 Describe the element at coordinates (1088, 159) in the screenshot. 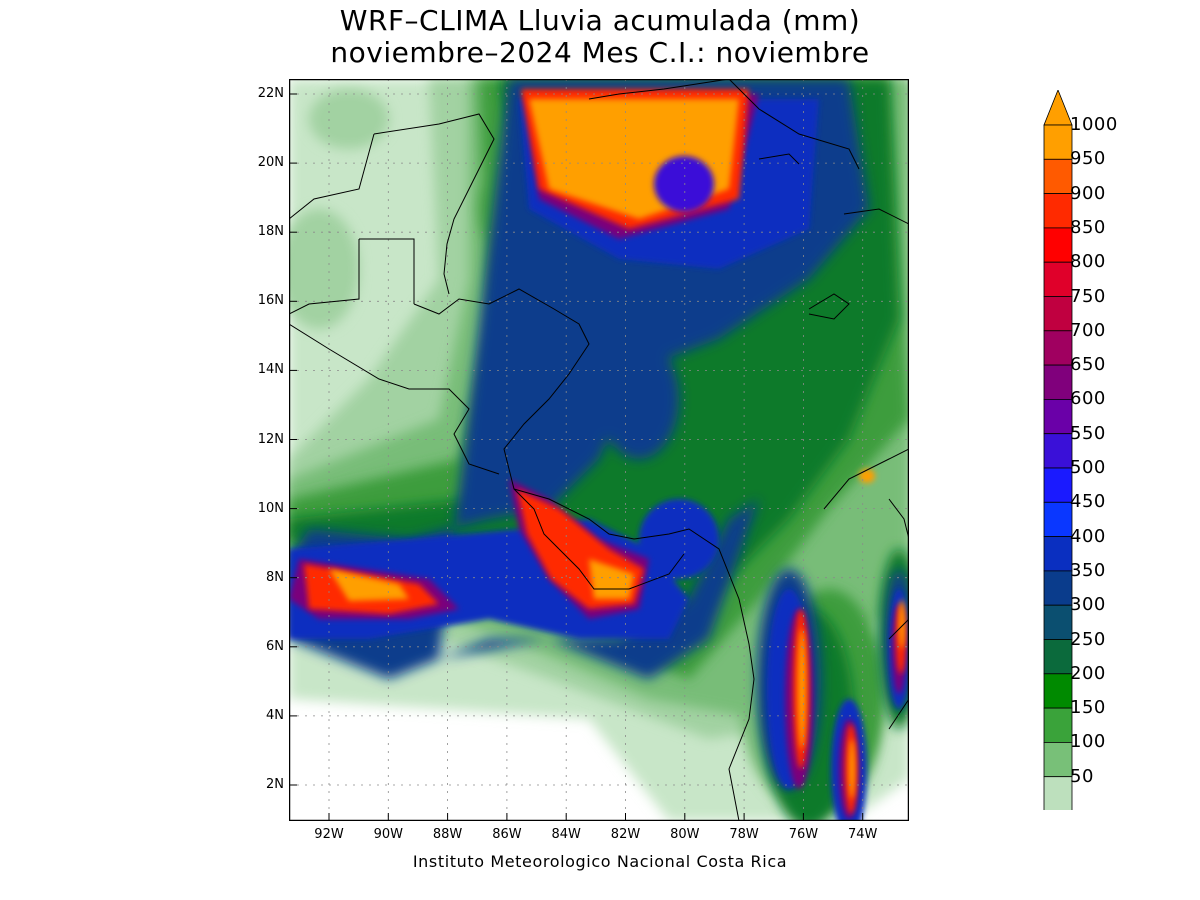

I see `colorbar-level-label: 950` at that location.